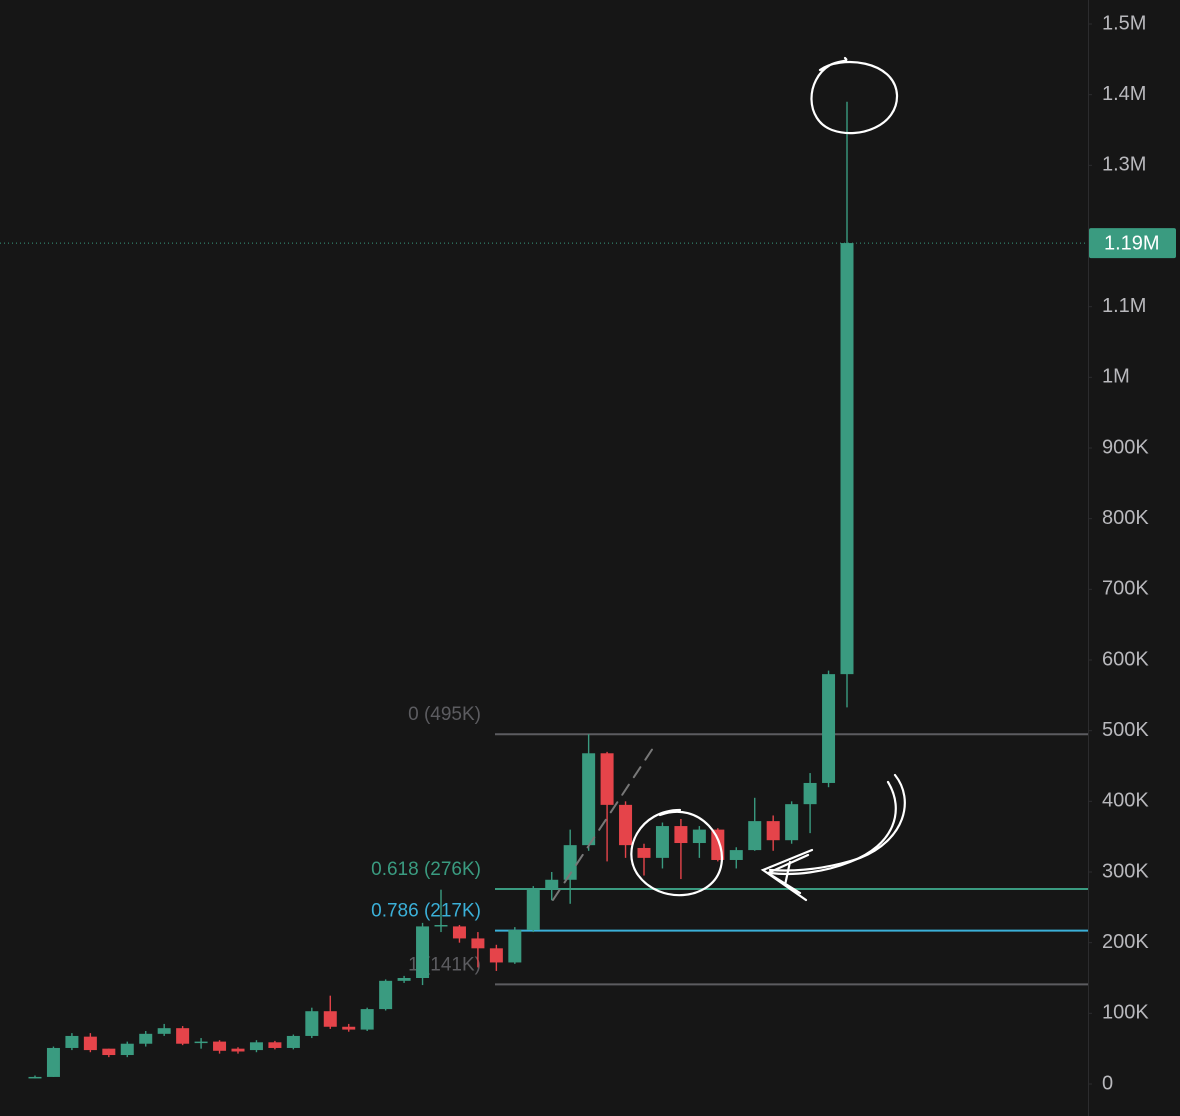 The width and height of the screenshot is (1180, 1116). Describe the element at coordinates (426, 911) in the screenshot. I see `level-label: 0.786 (217K)` at that location.